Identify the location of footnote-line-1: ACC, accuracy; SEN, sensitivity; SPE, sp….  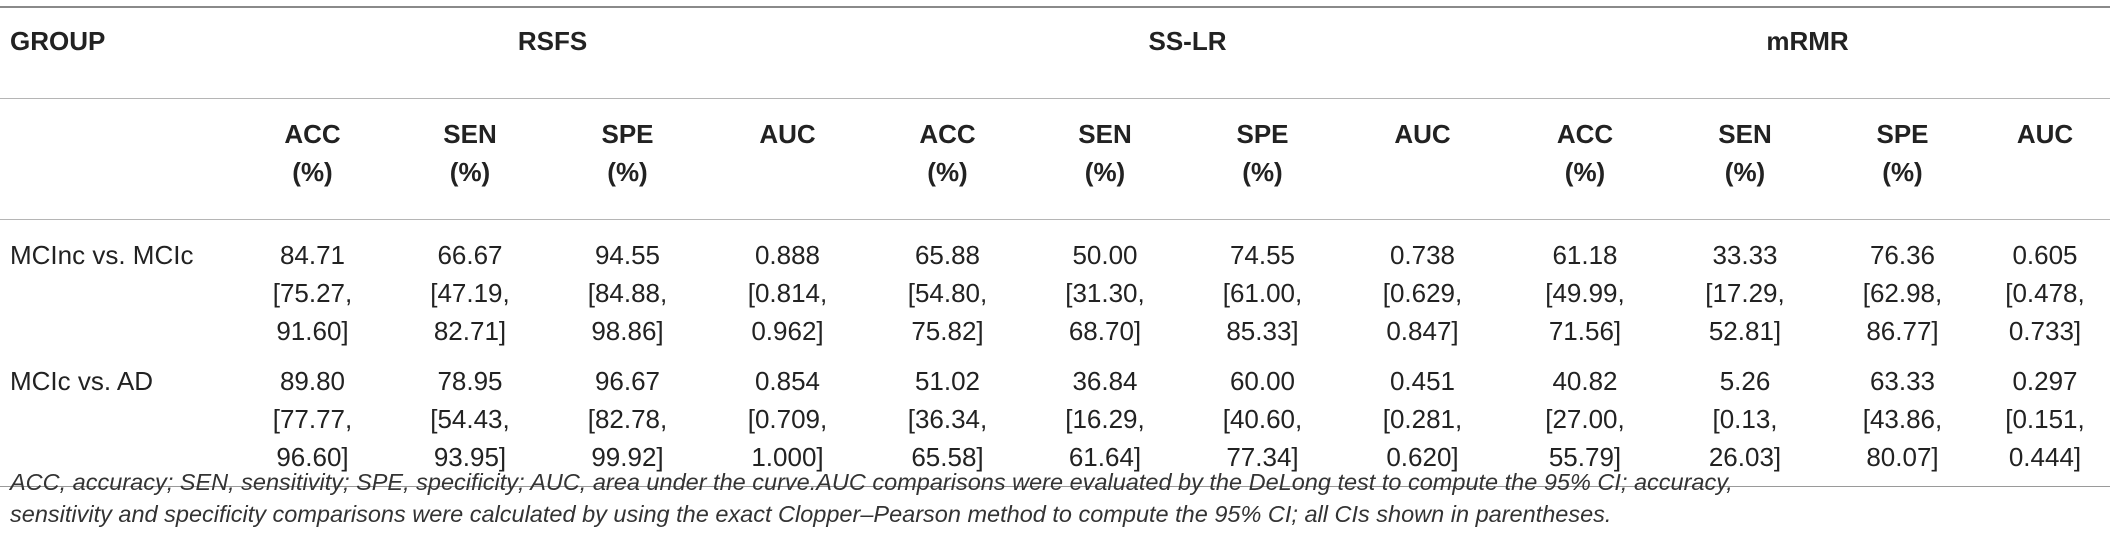
(871, 482).